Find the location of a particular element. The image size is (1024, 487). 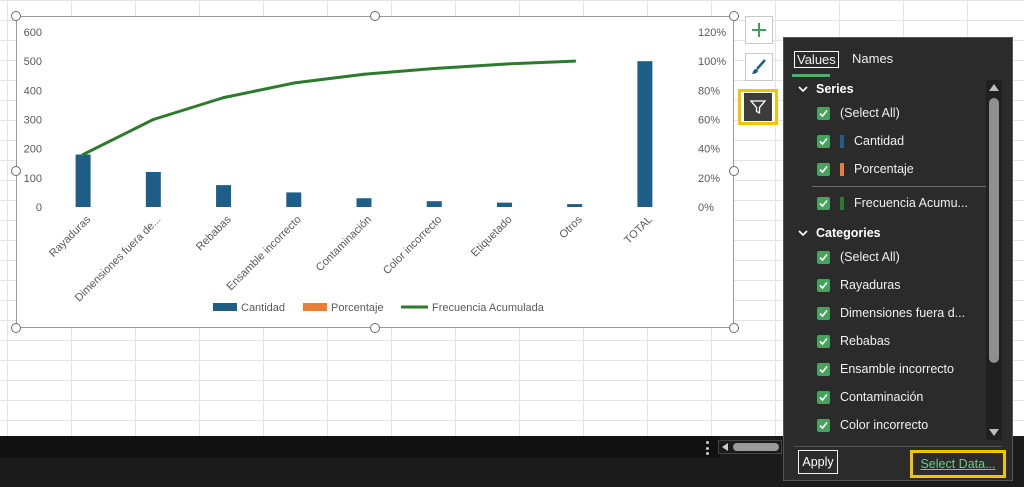

resize-handle-bottom is located at coordinates (375, 328).